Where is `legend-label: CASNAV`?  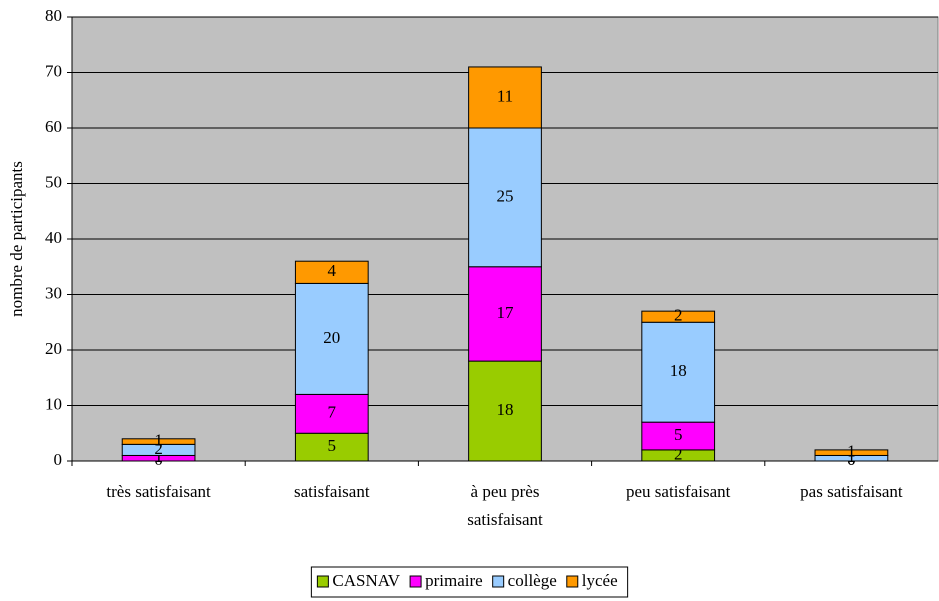
legend-label: CASNAV is located at coordinates (366, 580).